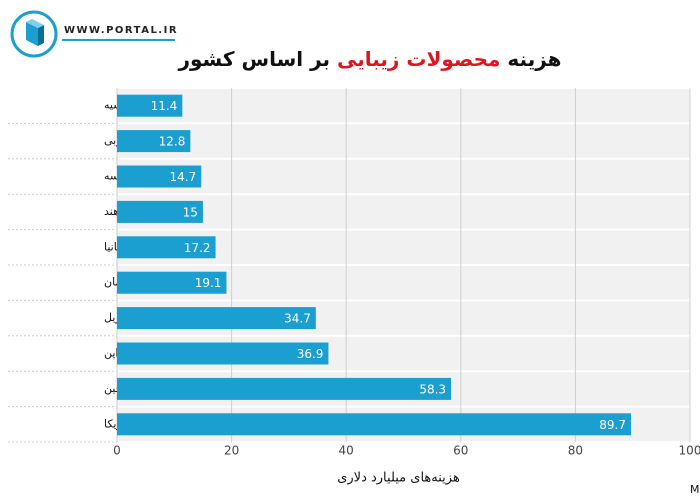 This screenshot has height=504, width=700. I want to click on chart-title: هزینه محصولات زیبایی بر اساس کشور, so click(369, 59).